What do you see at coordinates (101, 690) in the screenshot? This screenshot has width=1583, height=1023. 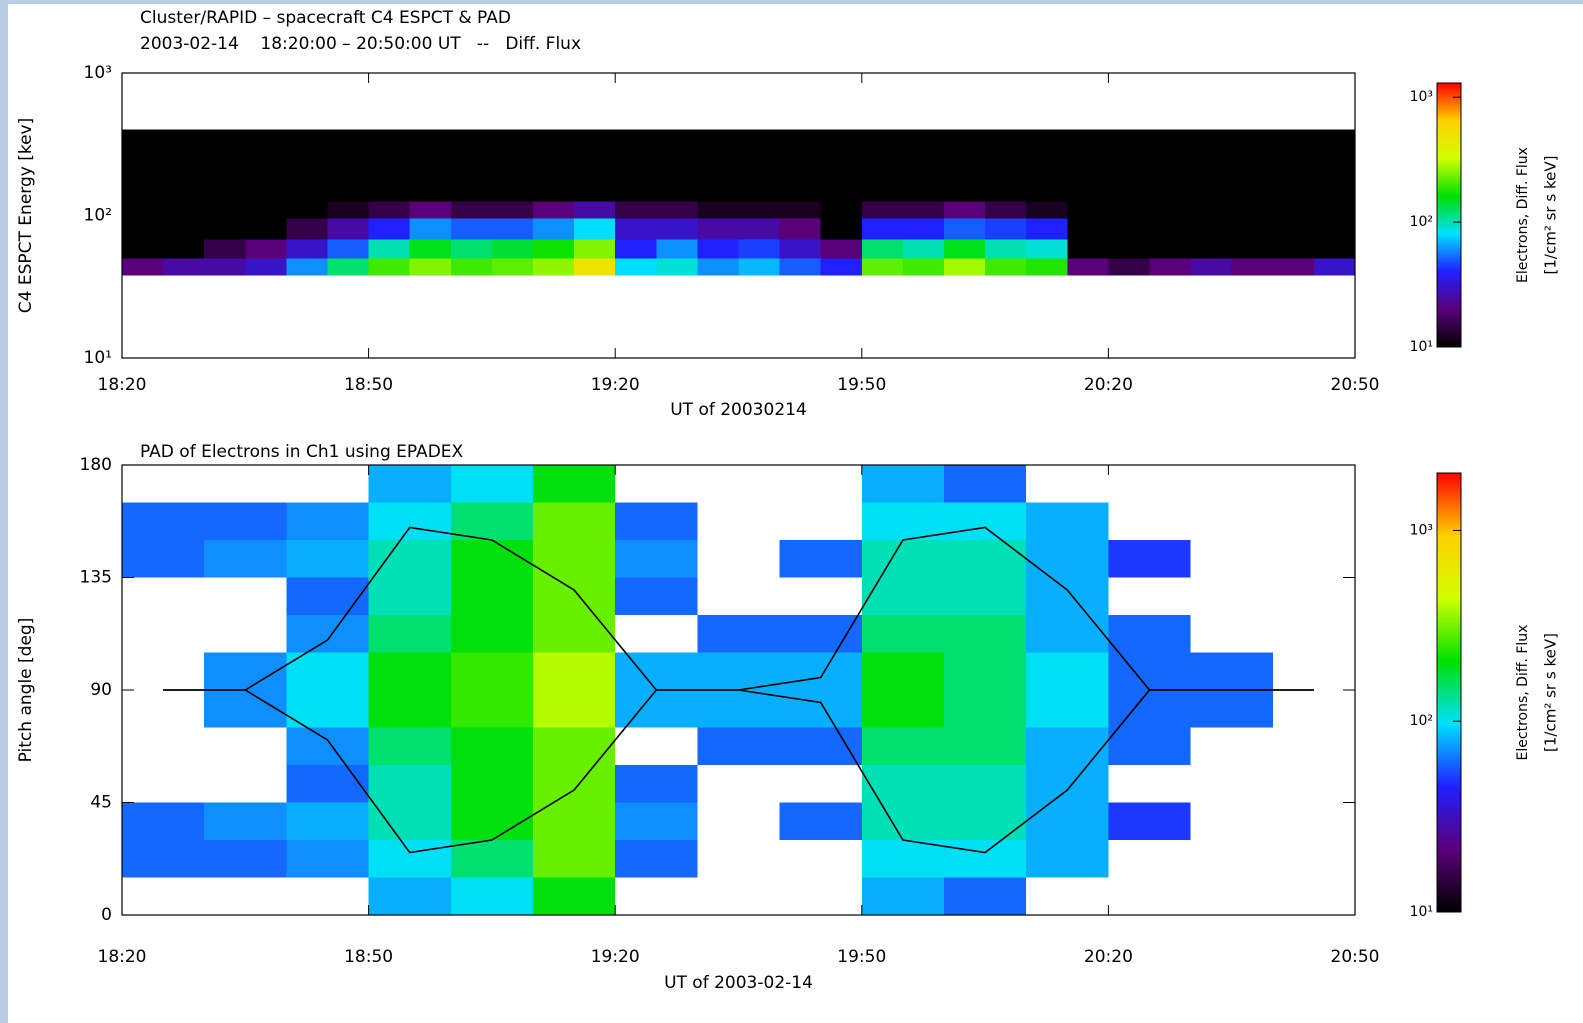 I see `y-tick-label: 90` at bounding box center [101, 690].